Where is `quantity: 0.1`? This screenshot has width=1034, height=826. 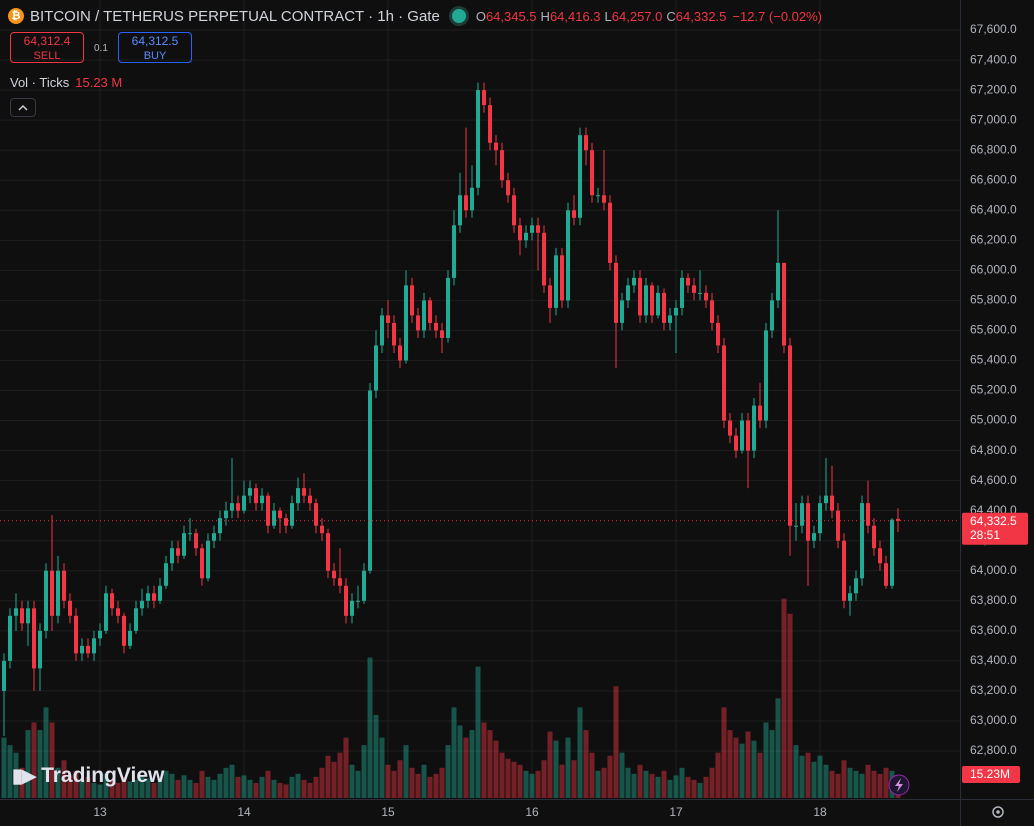 quantity: 0.1 is located at coordinates (101, 48).